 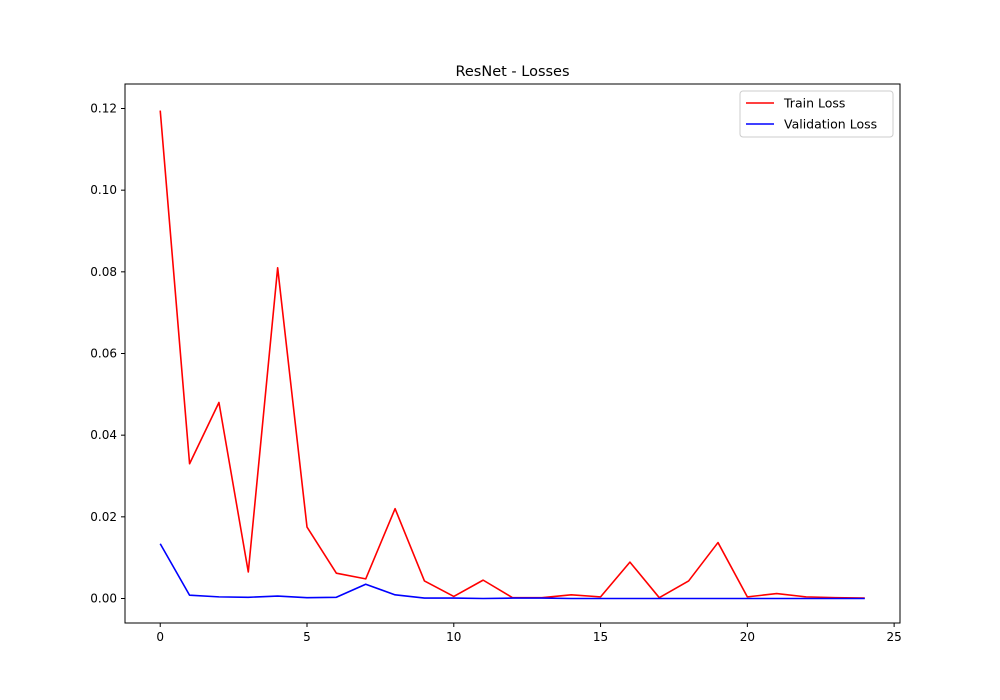 What do you see at coordinates (103, 517) in the screenshot?
I see `y-tick-label: 0.02` at bounding box center [103, 517].